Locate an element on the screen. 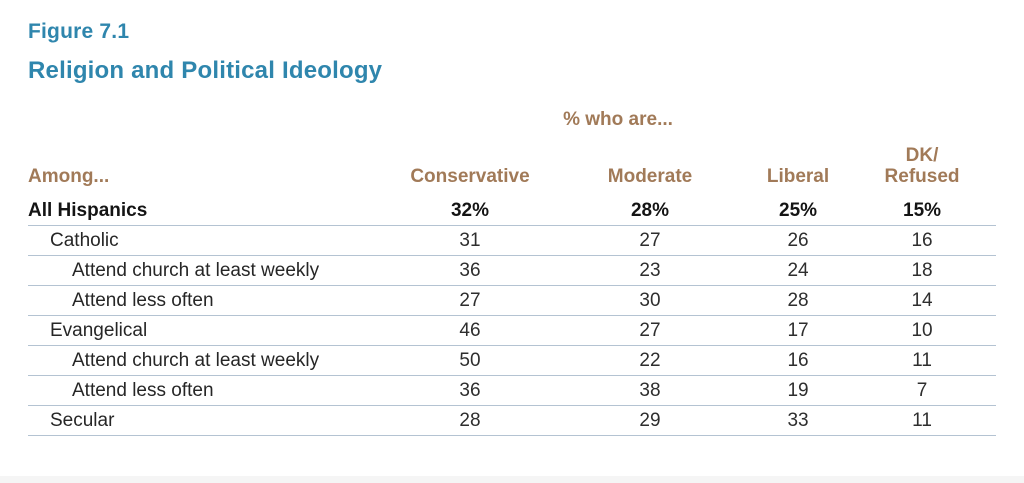  row-value: 26 is located at coordinates (798, 240).